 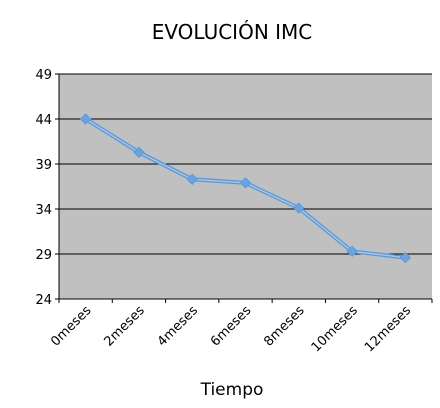 I want to click on y-tick-label-5: 49, so click(x=43, y=75).